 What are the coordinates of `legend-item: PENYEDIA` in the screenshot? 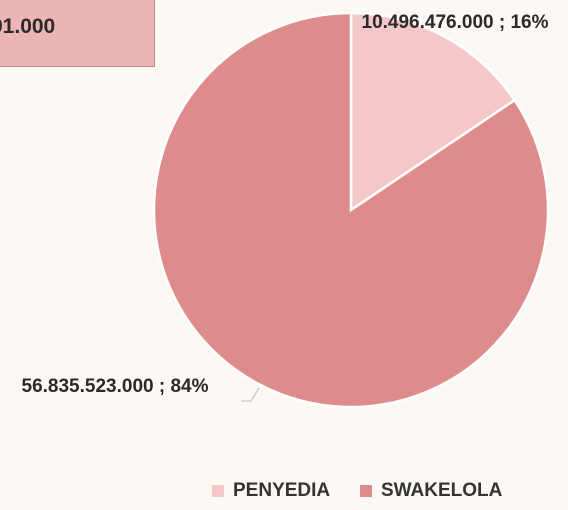 It's located at (271, 491).